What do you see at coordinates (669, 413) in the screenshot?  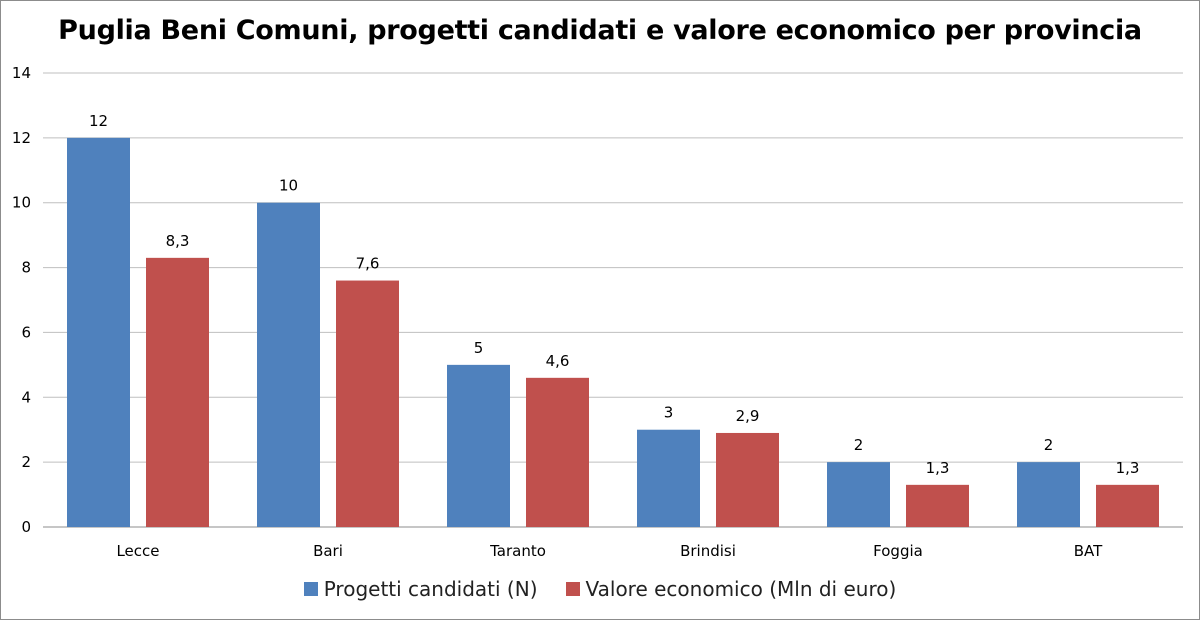 I see `data-label: 3` at bounding box center [669, 413].